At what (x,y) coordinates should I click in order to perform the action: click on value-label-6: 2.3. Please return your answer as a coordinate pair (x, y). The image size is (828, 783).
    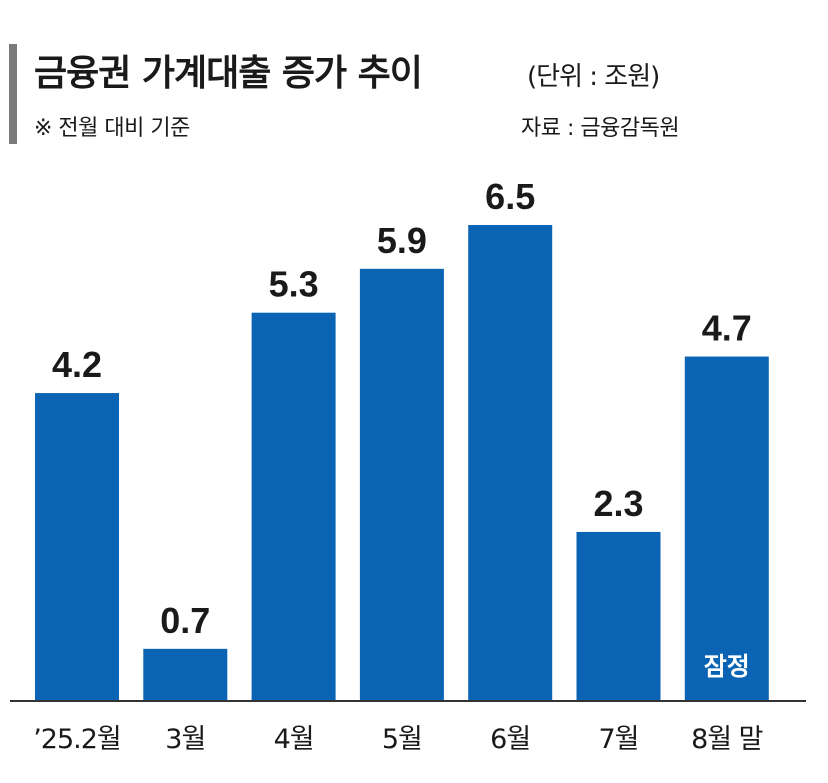
    Looking at the image, I should click on (618, 503).